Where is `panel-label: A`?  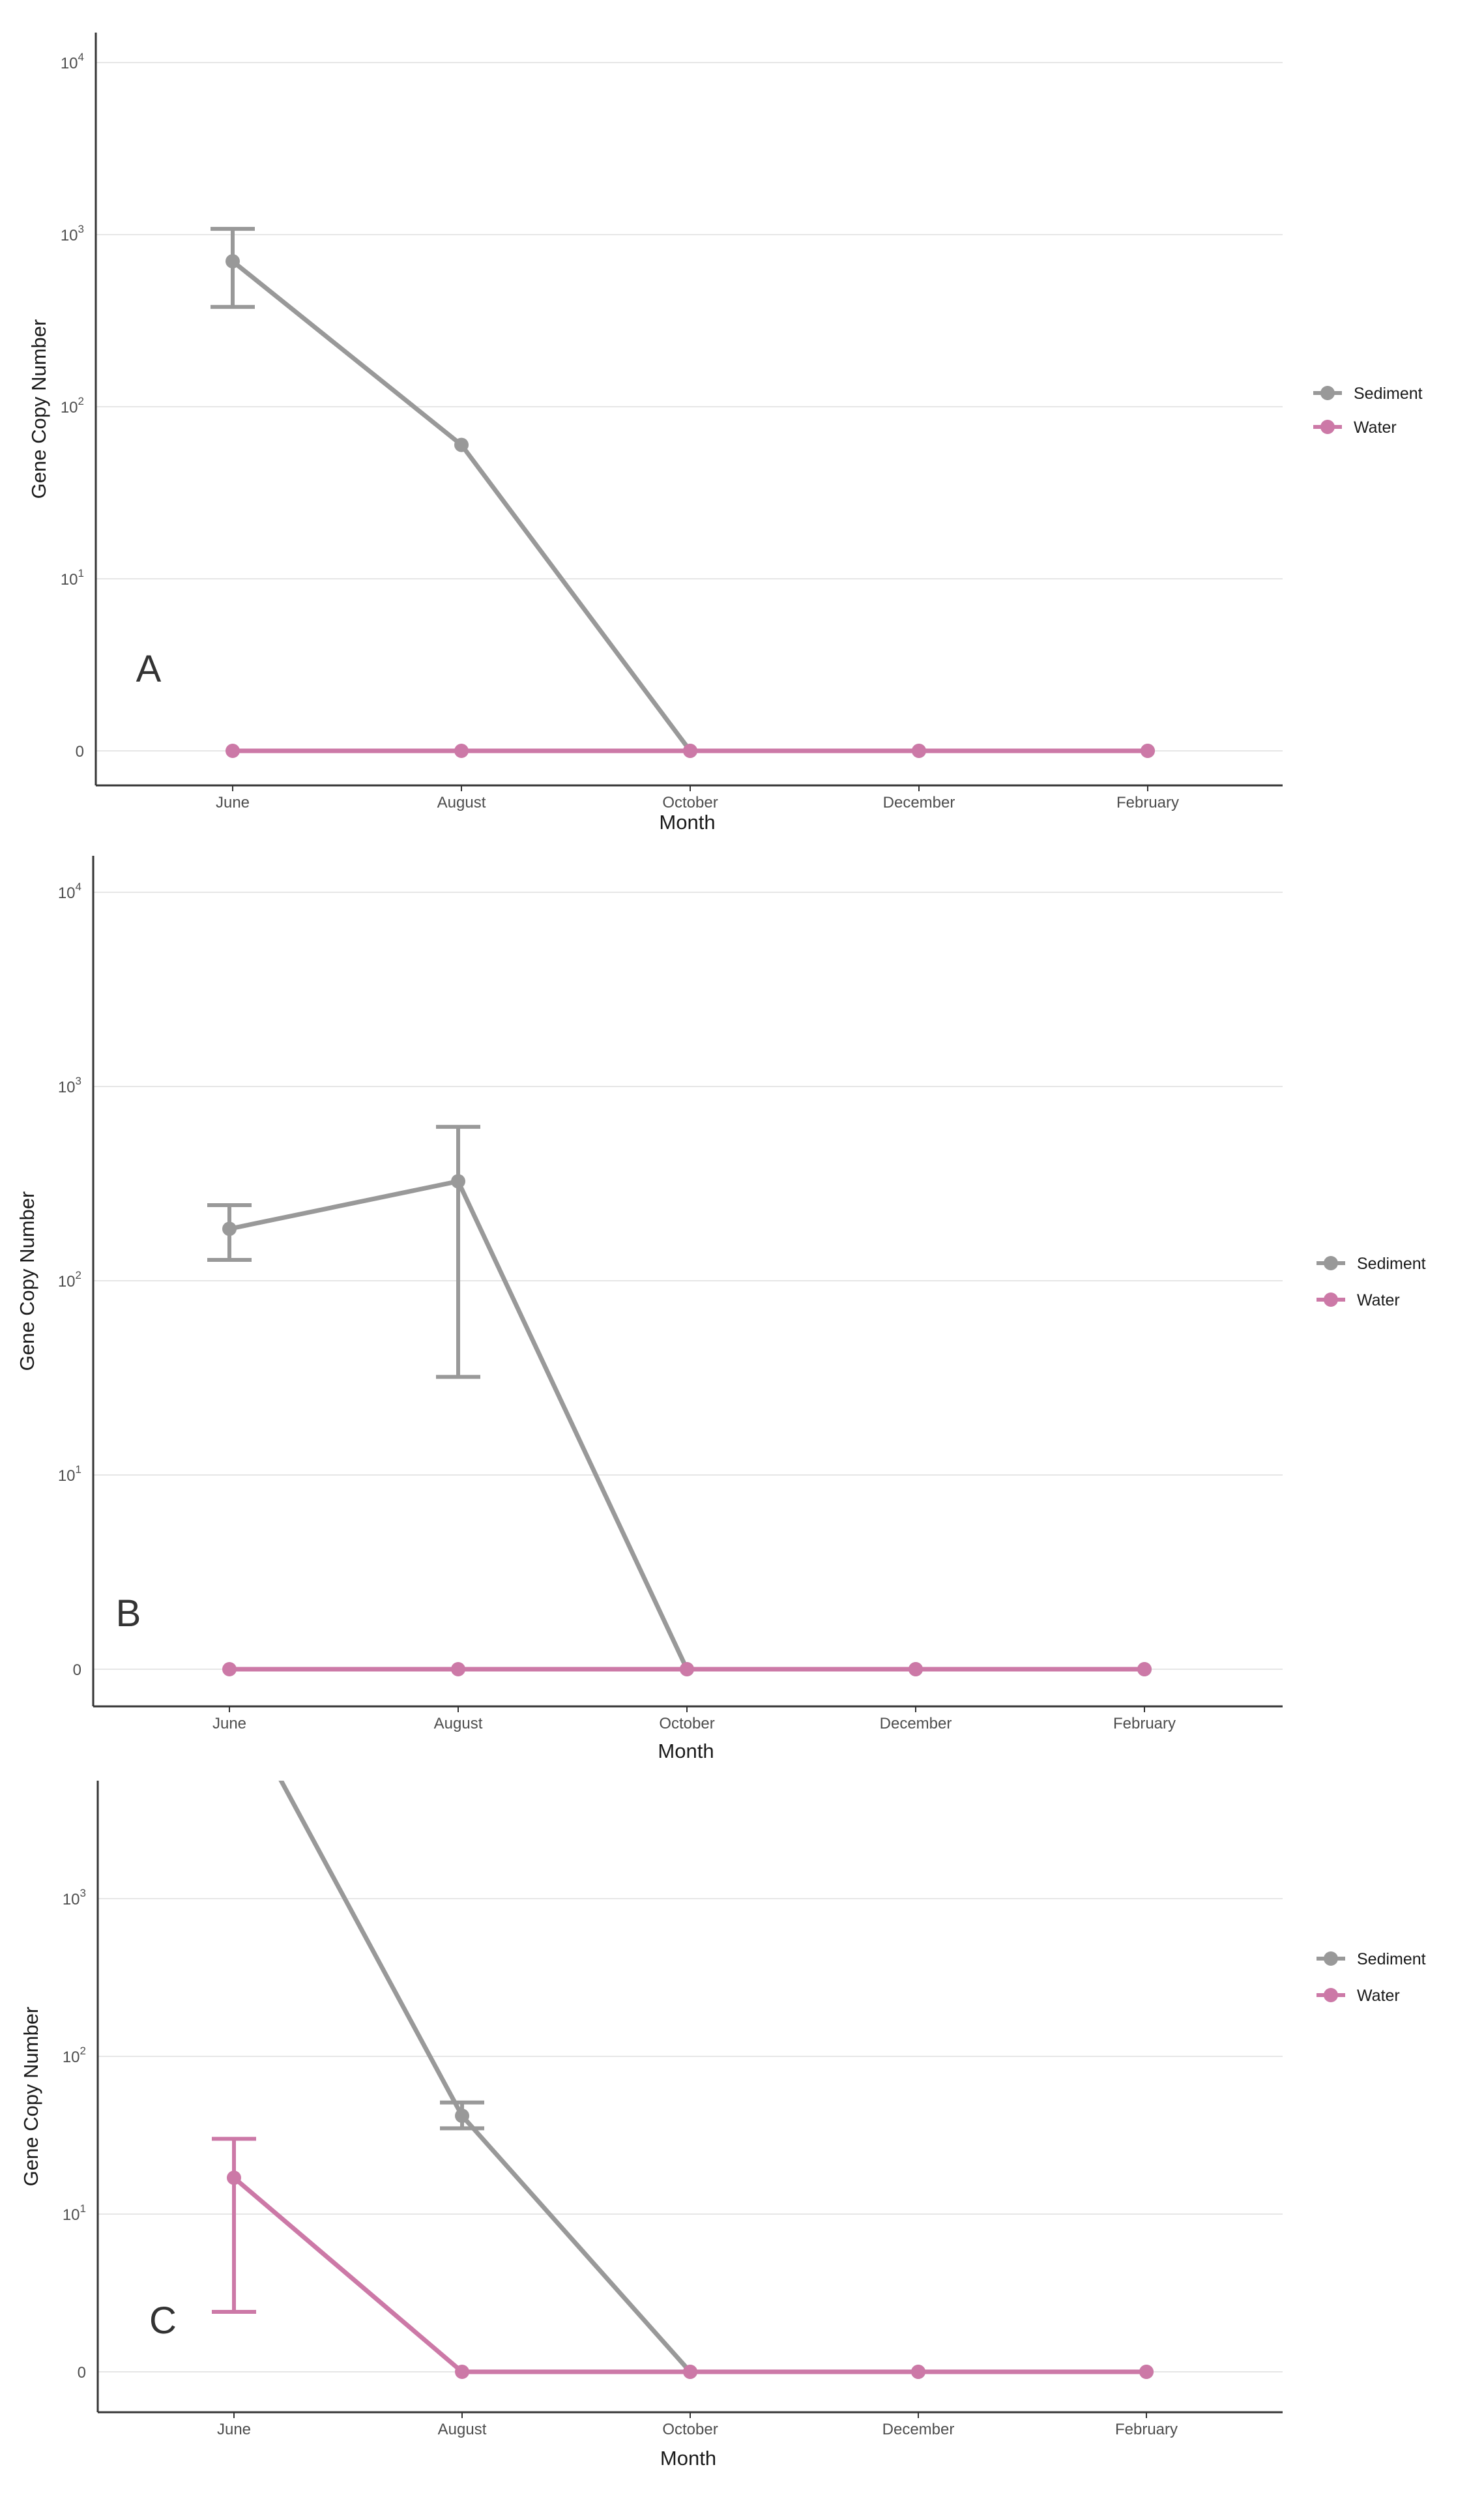 panel-label: A is located at coordinates (149, 669).